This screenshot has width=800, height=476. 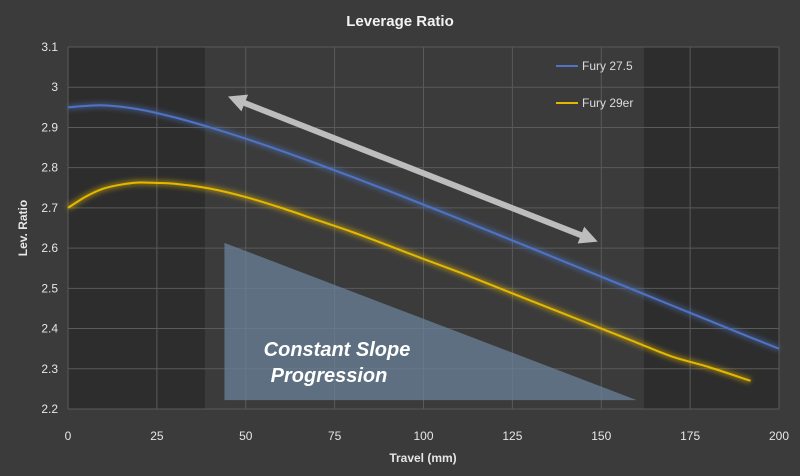 What do you see at coordinates (238, 103) in the screenshot?
I see `arrow-head-start` at bounding box center [238, 103].